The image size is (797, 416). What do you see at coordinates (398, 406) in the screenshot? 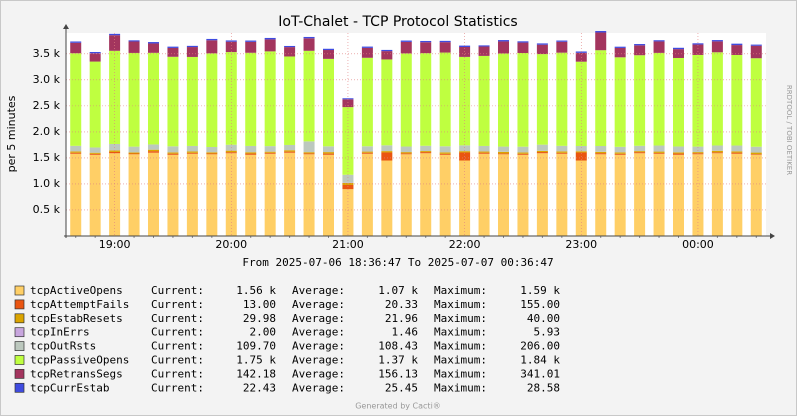
I see `footer: Generated by Cacti®` at bounding box center [398, 406].